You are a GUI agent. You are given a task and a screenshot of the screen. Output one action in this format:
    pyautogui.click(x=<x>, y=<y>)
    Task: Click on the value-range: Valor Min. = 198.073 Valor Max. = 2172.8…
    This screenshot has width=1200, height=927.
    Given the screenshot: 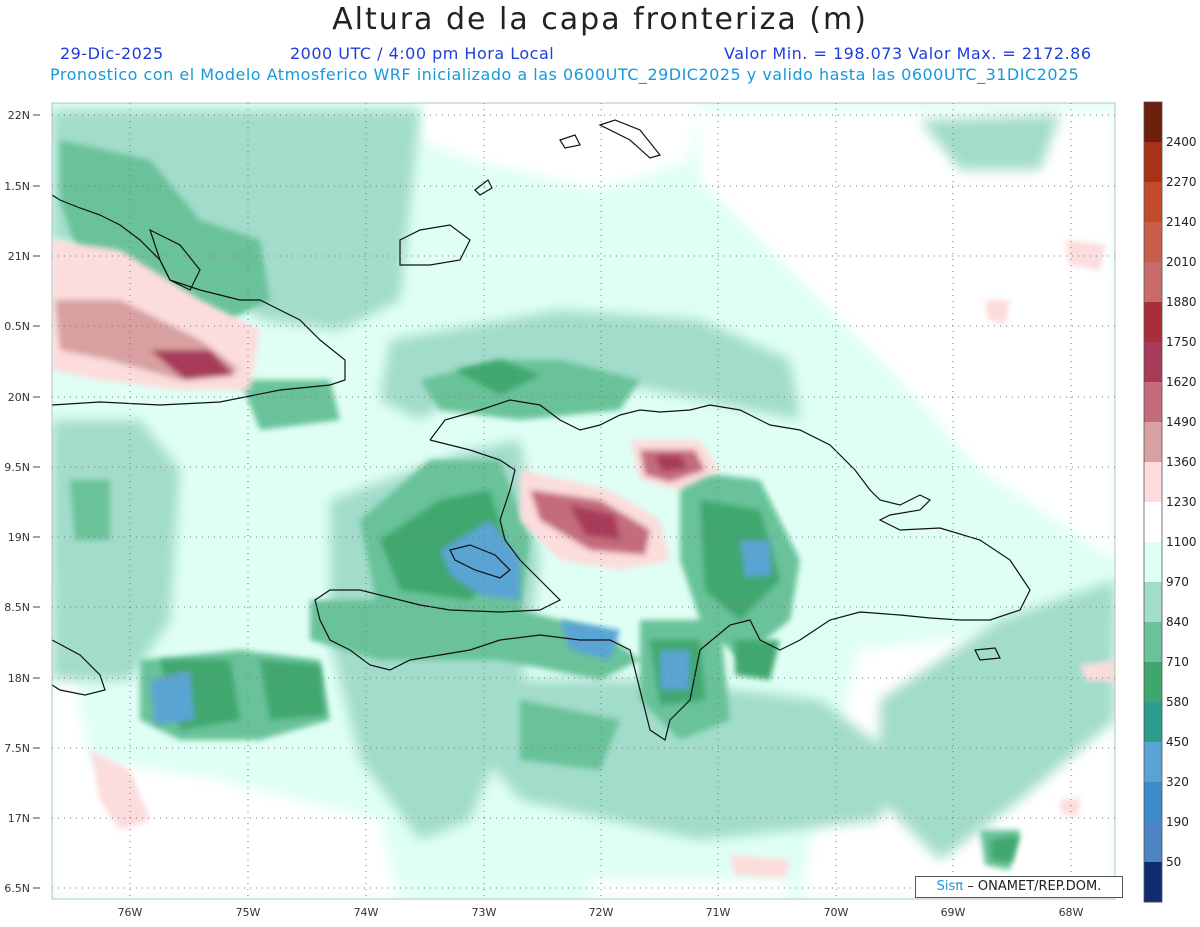 What is the action you would take?
    pyautogui.click(x=908, y=53)
    